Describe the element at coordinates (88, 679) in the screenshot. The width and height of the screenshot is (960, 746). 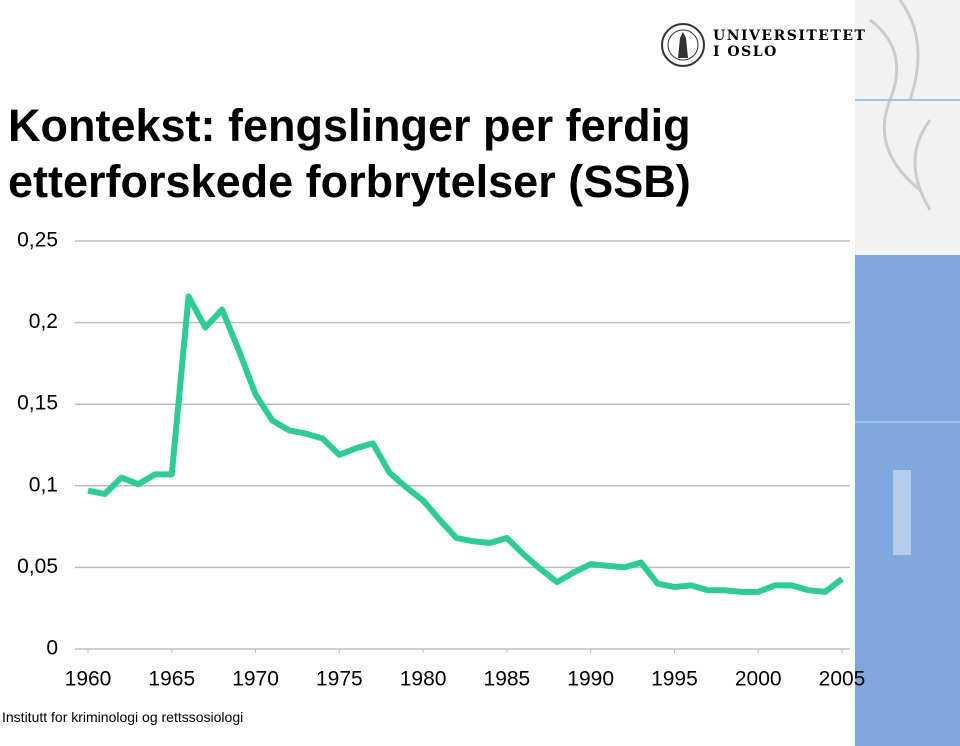
I see `x-tick-label: 1960` at that location.